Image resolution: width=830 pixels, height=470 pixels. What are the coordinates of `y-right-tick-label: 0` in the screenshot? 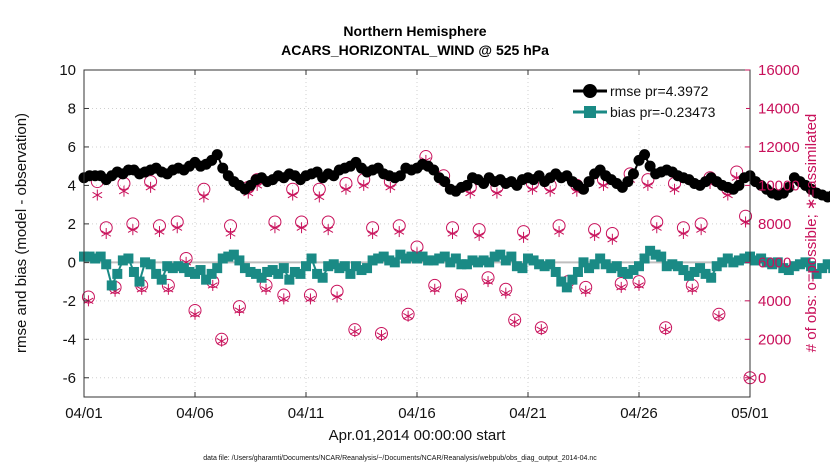 It's located at (762, 378).